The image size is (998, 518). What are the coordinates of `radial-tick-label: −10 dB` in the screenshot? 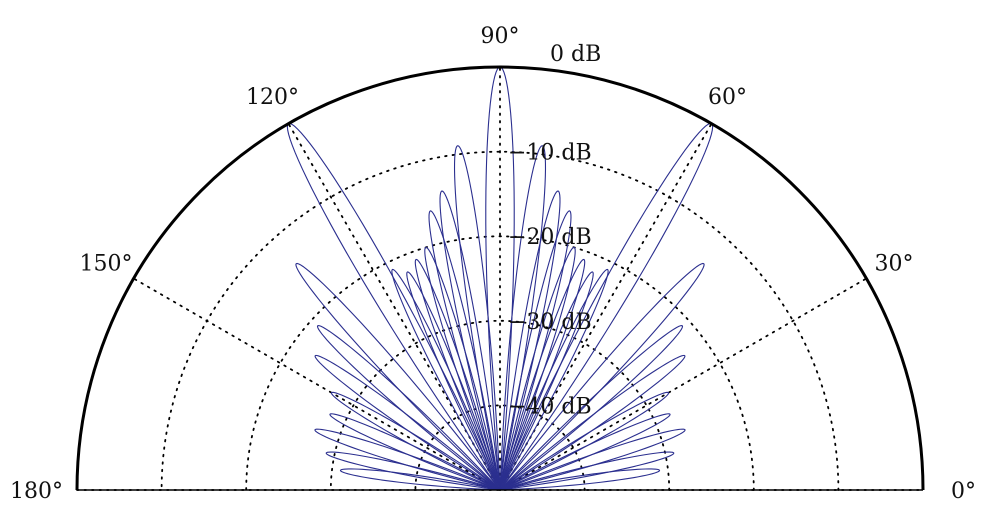 It's located at (550, 153).